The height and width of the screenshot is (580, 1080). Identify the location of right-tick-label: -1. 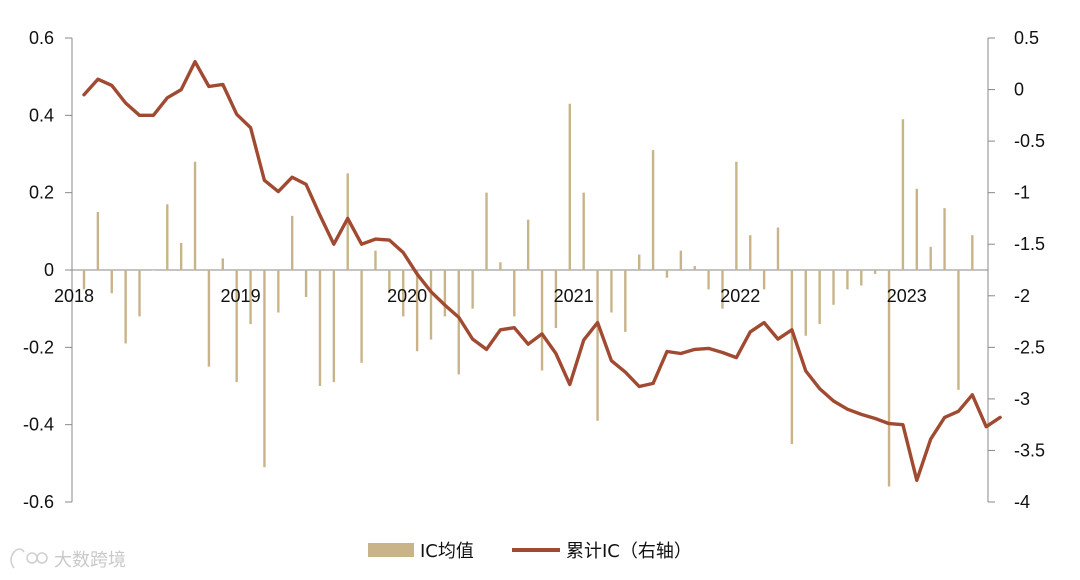
(1022, 193).